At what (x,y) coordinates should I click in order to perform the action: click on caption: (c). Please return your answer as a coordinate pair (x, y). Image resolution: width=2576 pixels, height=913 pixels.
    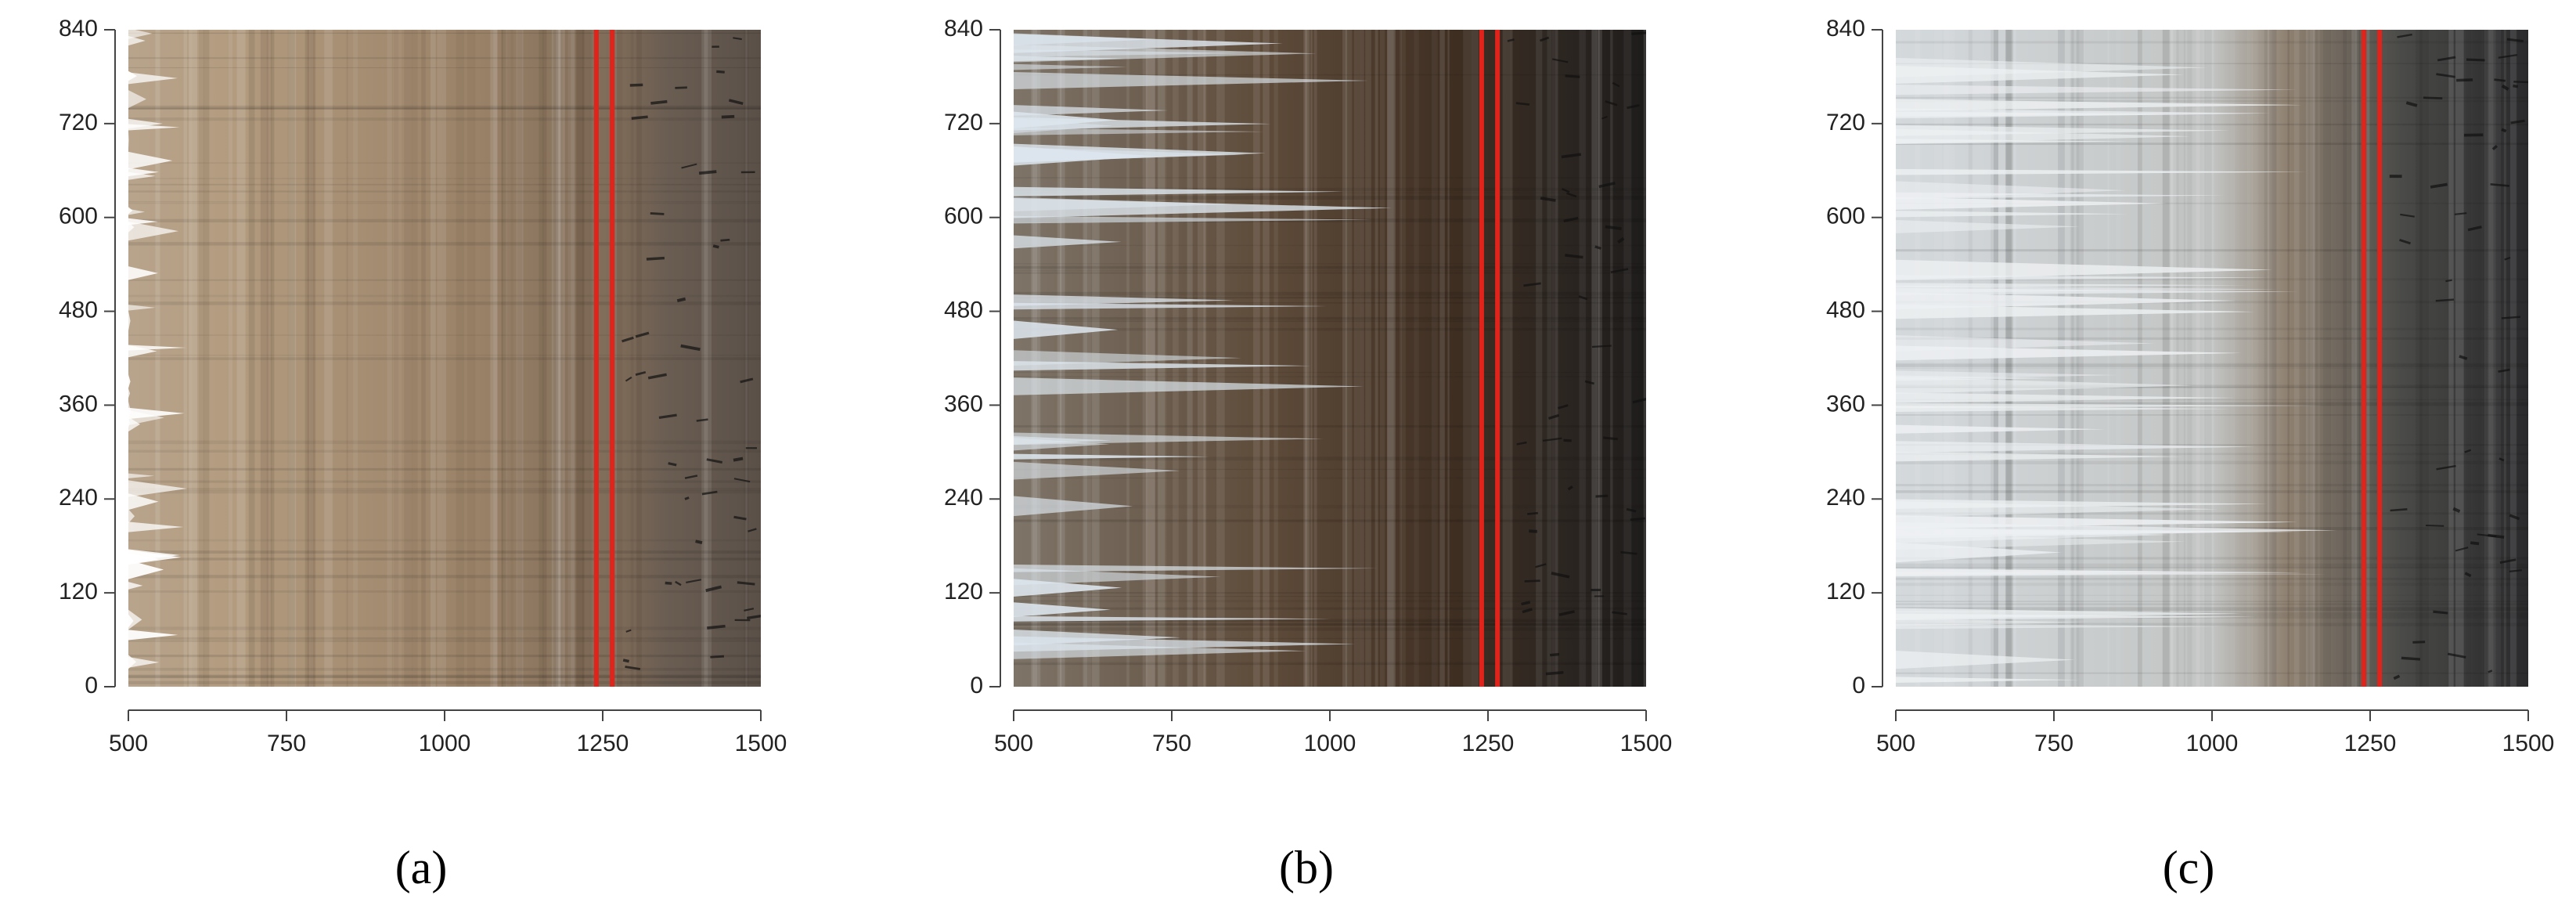
    Looking at the image, I should click on (2189, 867).